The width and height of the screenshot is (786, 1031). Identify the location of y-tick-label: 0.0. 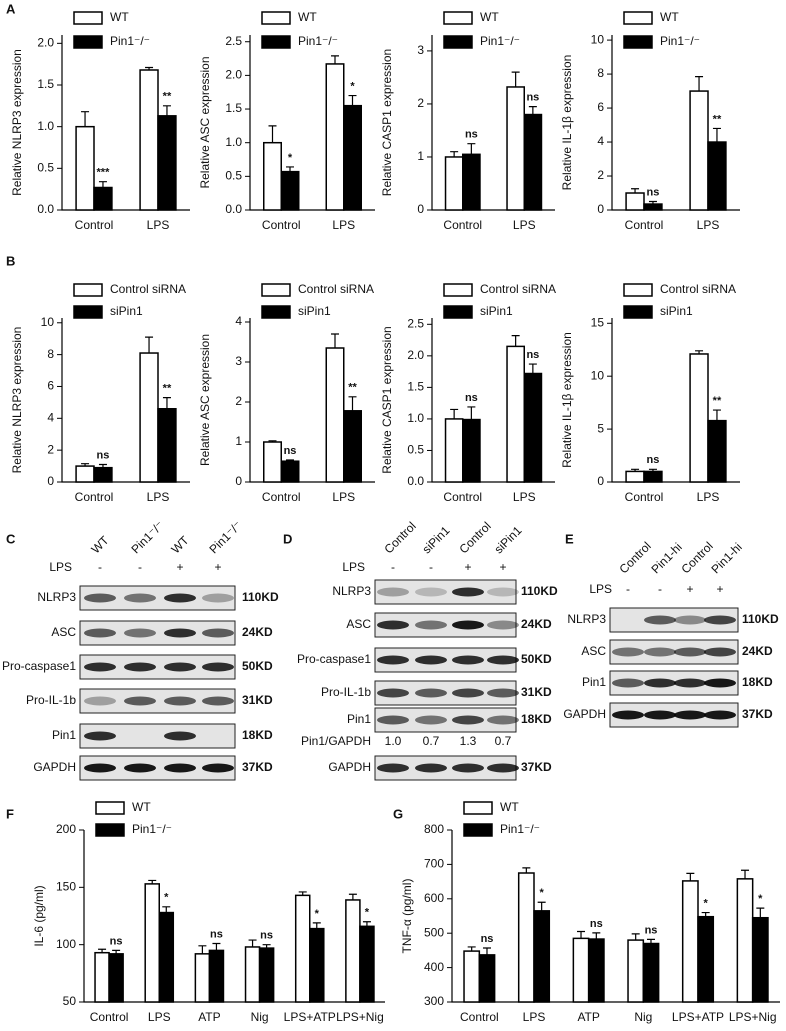
(233, 209).